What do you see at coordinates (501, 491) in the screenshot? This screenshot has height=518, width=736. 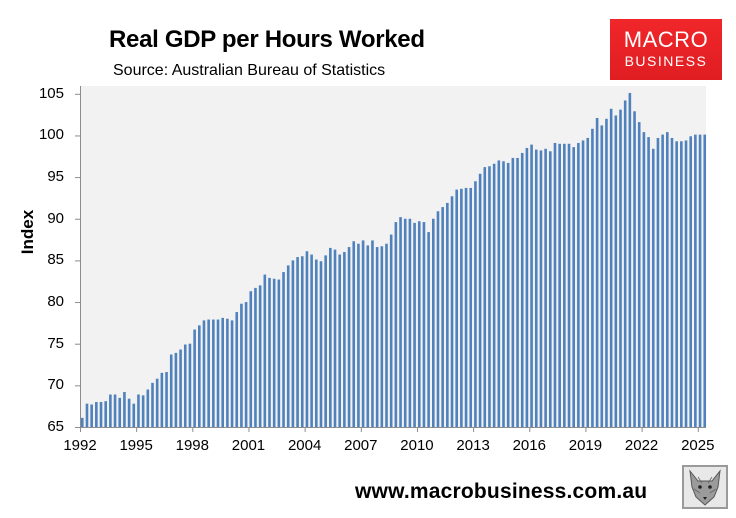 I see `website-url: www.macrobusiness.com.au` at bounding box center [501, 491].